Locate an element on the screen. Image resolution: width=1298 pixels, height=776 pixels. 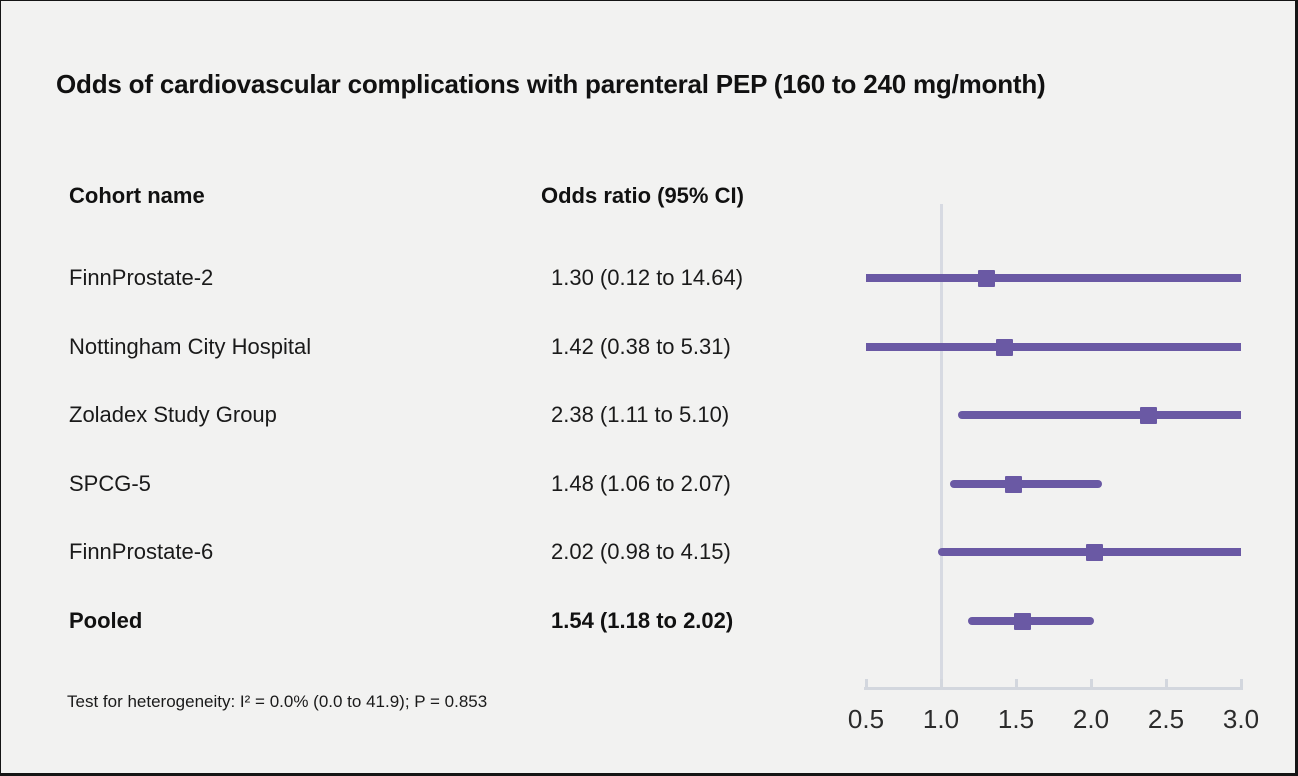
cohort-name-column-header: Cohort name is located at coordinates (137, 195).